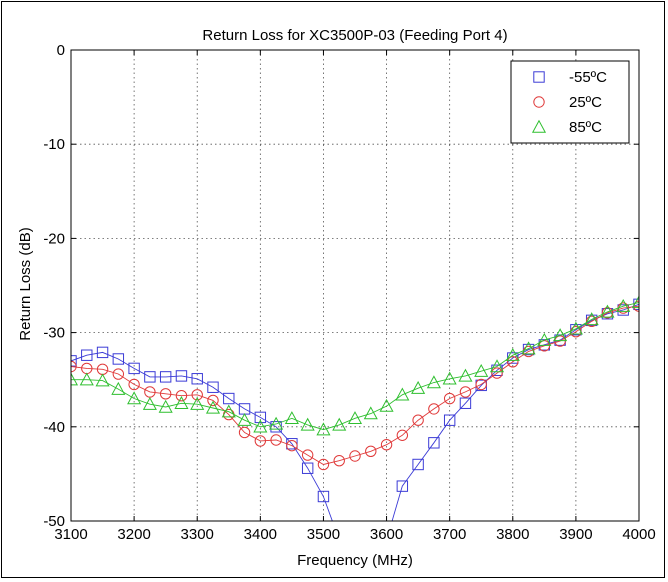  I want to click on legend-label: 85ºC, so click(585, 127).